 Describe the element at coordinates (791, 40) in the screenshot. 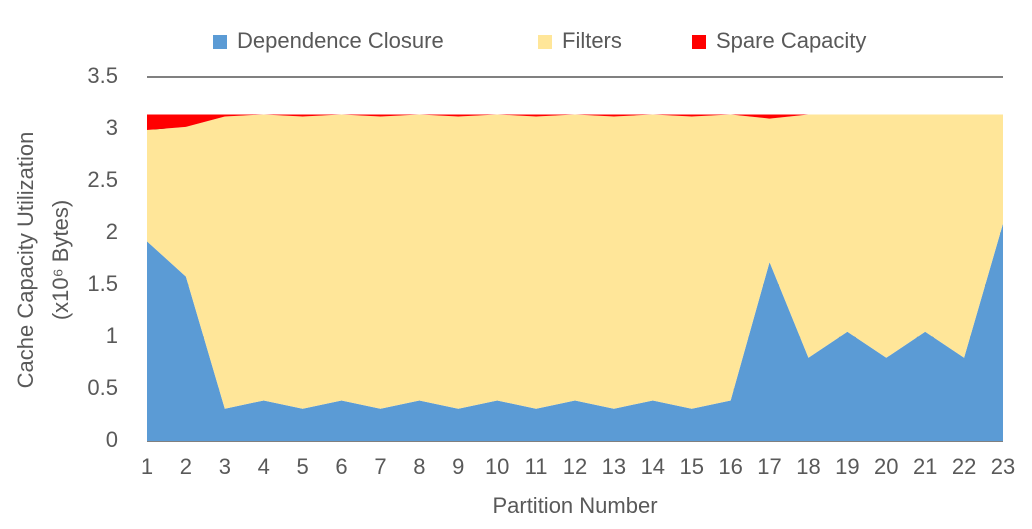

I see `legend-label: Spare Capacity` at that location.